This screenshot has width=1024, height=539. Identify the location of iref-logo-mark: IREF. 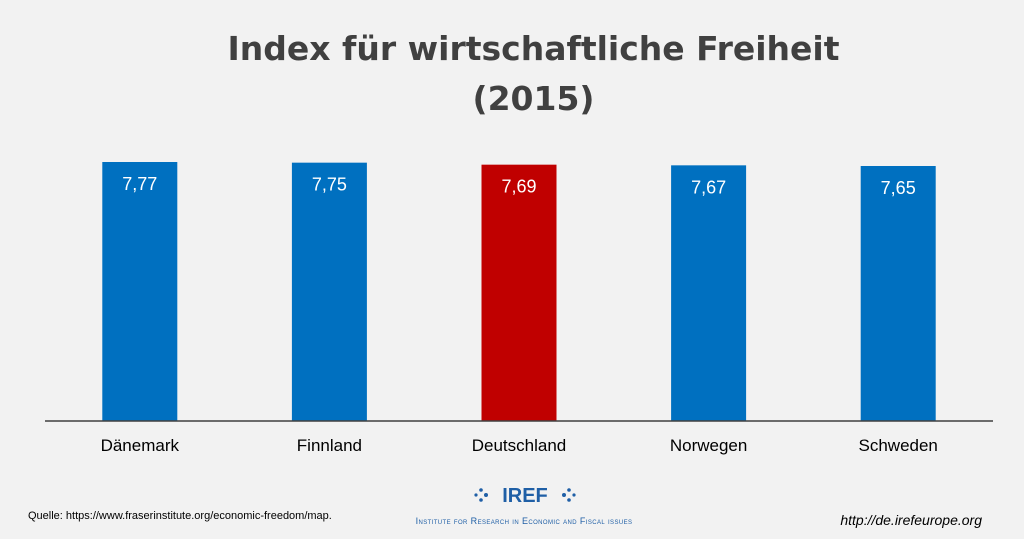
(525, 496).